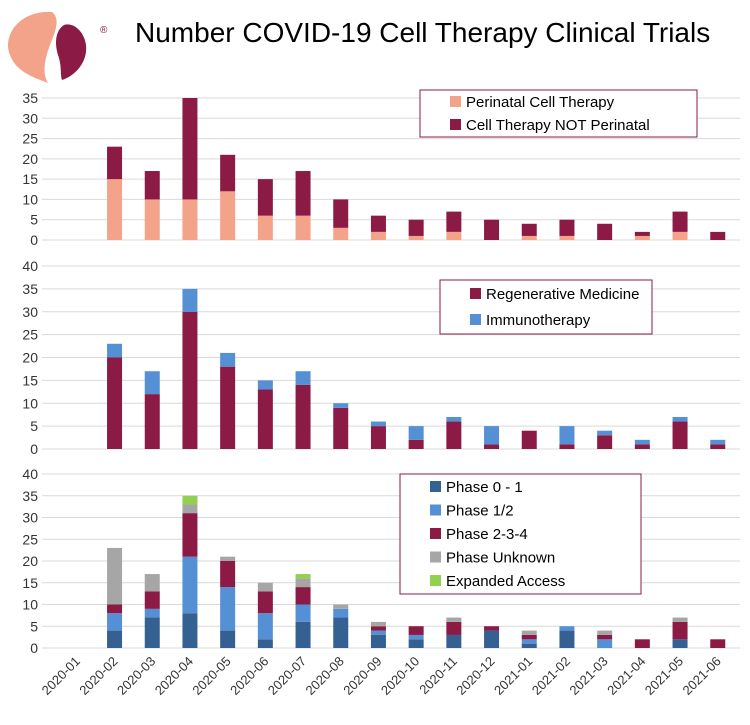 Image resolution: width=750 pixels, height=725 pixels. What do you see at coordinates (61, 676) in the screenshot?
I see `x-tick-label: 2020-01` at bounding box center [61, 676].